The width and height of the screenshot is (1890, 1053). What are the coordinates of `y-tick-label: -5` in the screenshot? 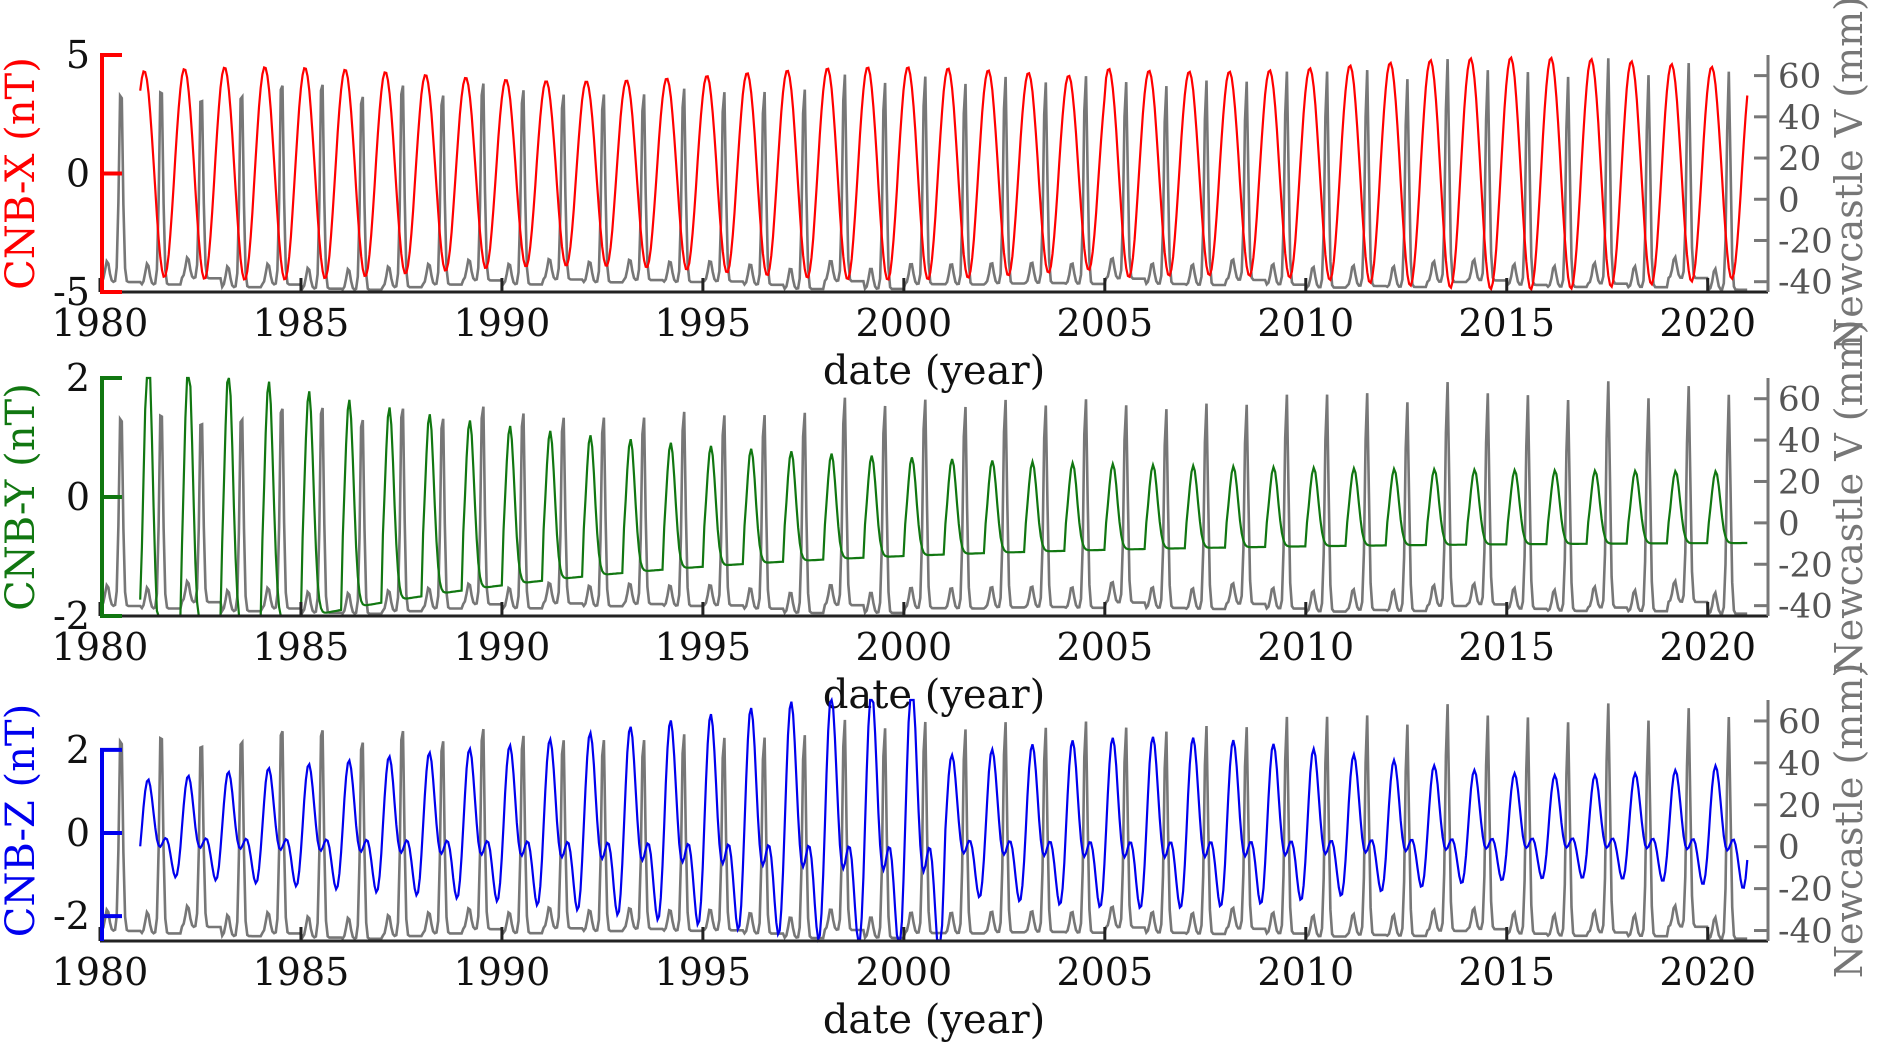 It's located at (71, 292).